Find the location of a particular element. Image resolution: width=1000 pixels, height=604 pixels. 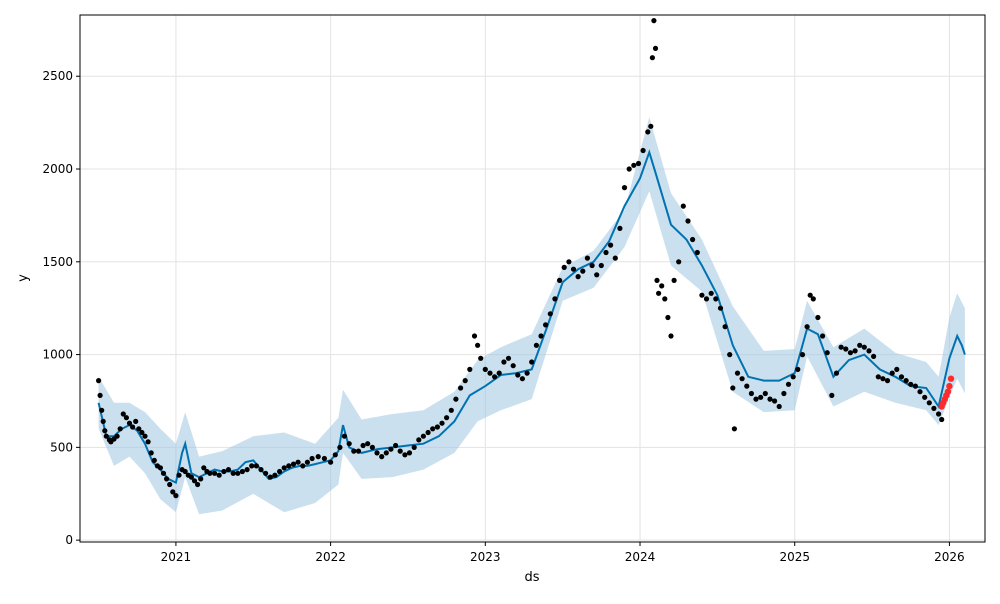

y-tick-label: 0 is located at coordinates (69, 540).